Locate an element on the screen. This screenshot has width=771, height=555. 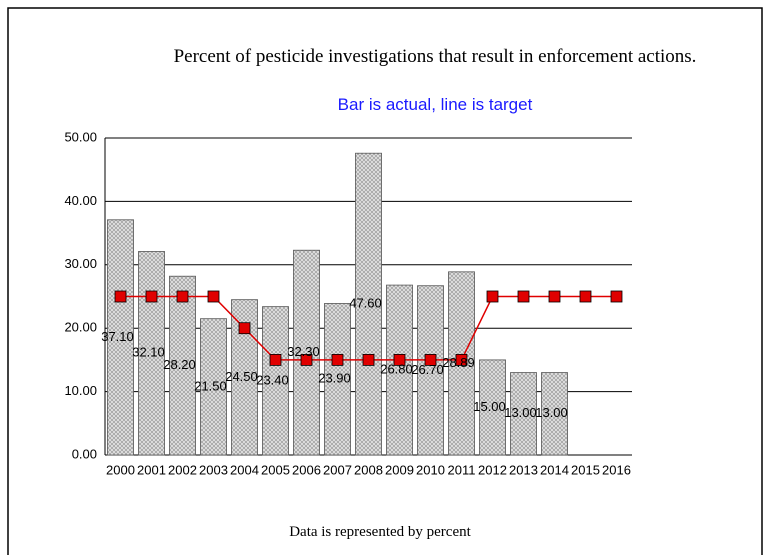
data-label: 47.60 is located at coordinates (365, 303).